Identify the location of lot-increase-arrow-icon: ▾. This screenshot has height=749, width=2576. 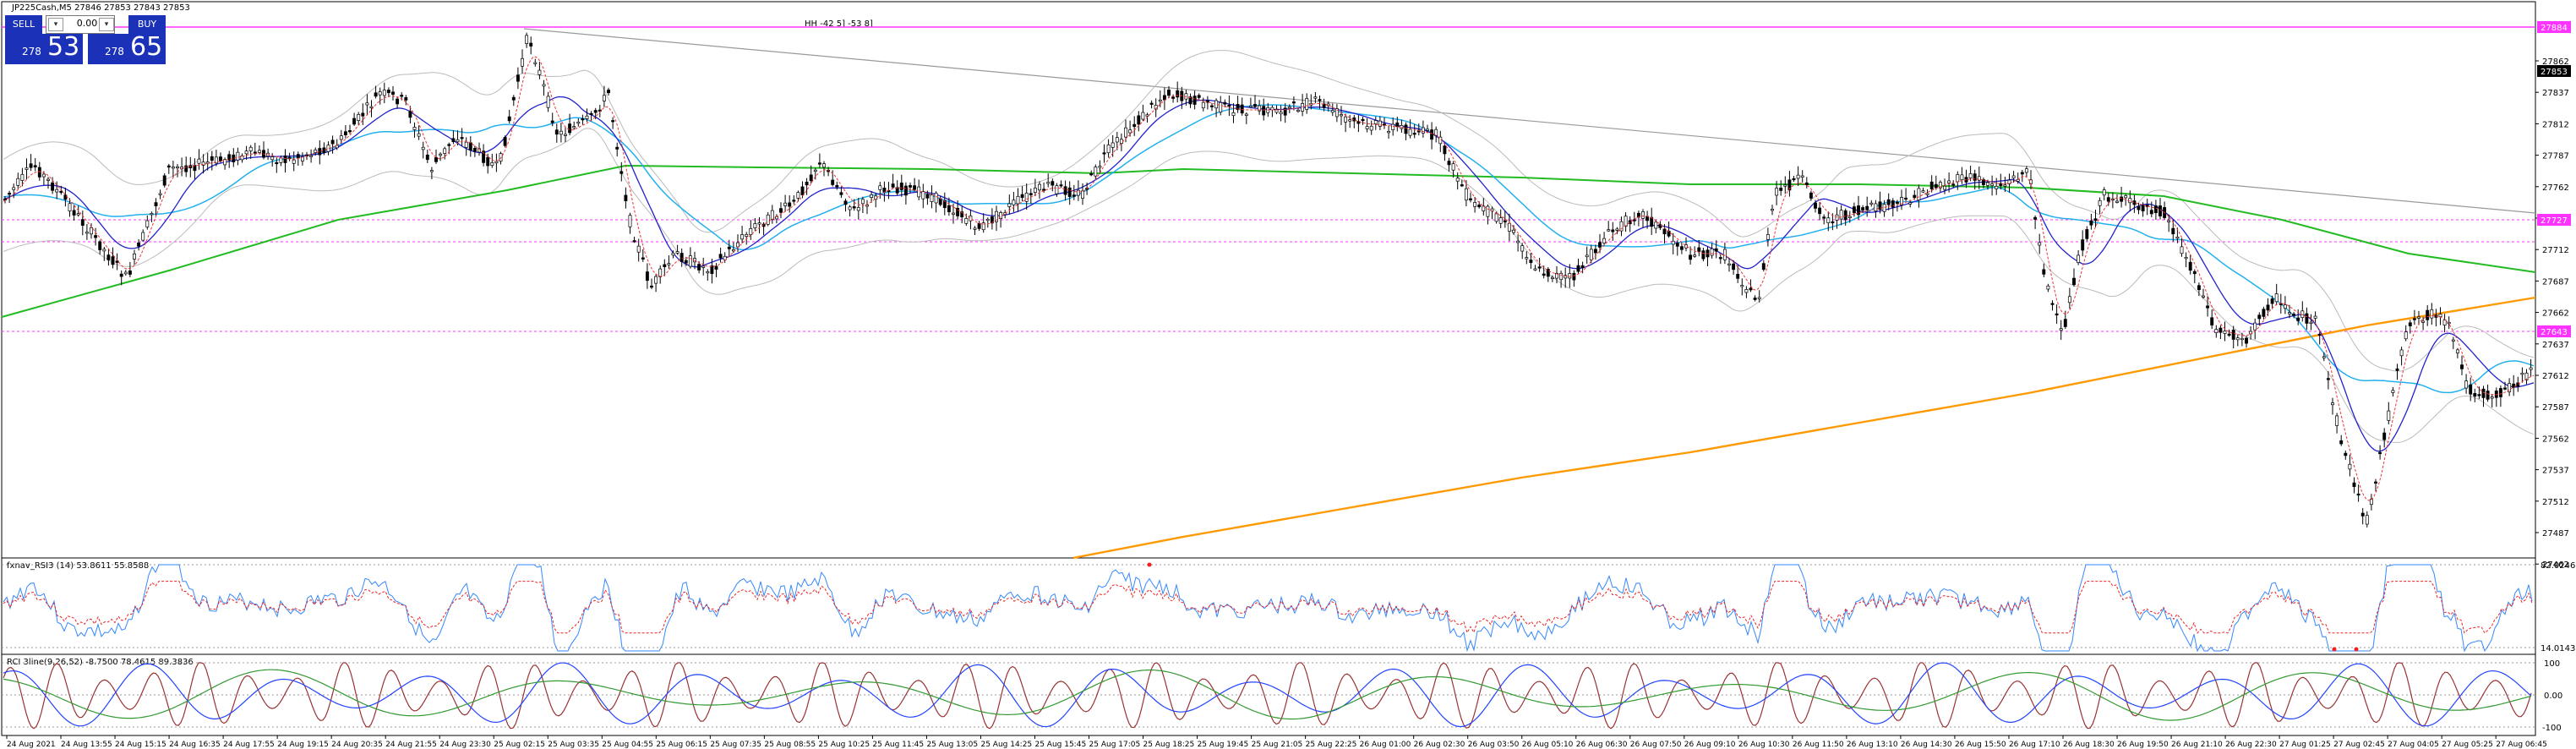
(106, 24).